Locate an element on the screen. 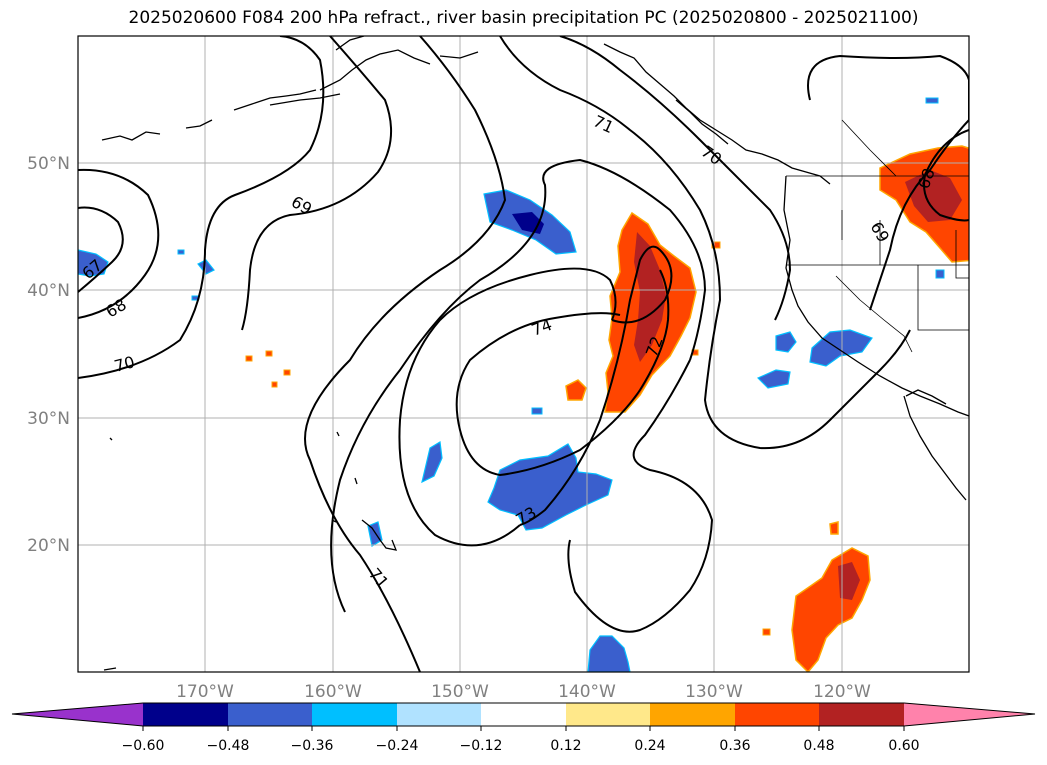  colorbar-label: 0.60 is located at coordinates (903, 746).